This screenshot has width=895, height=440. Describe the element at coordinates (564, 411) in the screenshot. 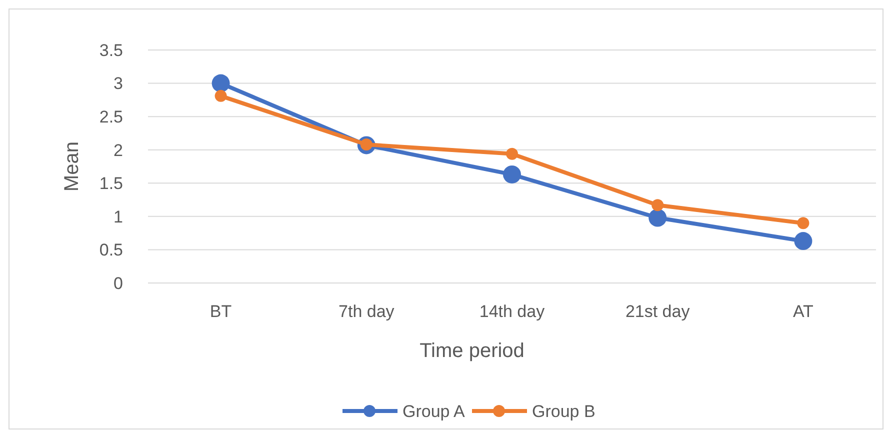

I see `legend-label: Group B` at that location.